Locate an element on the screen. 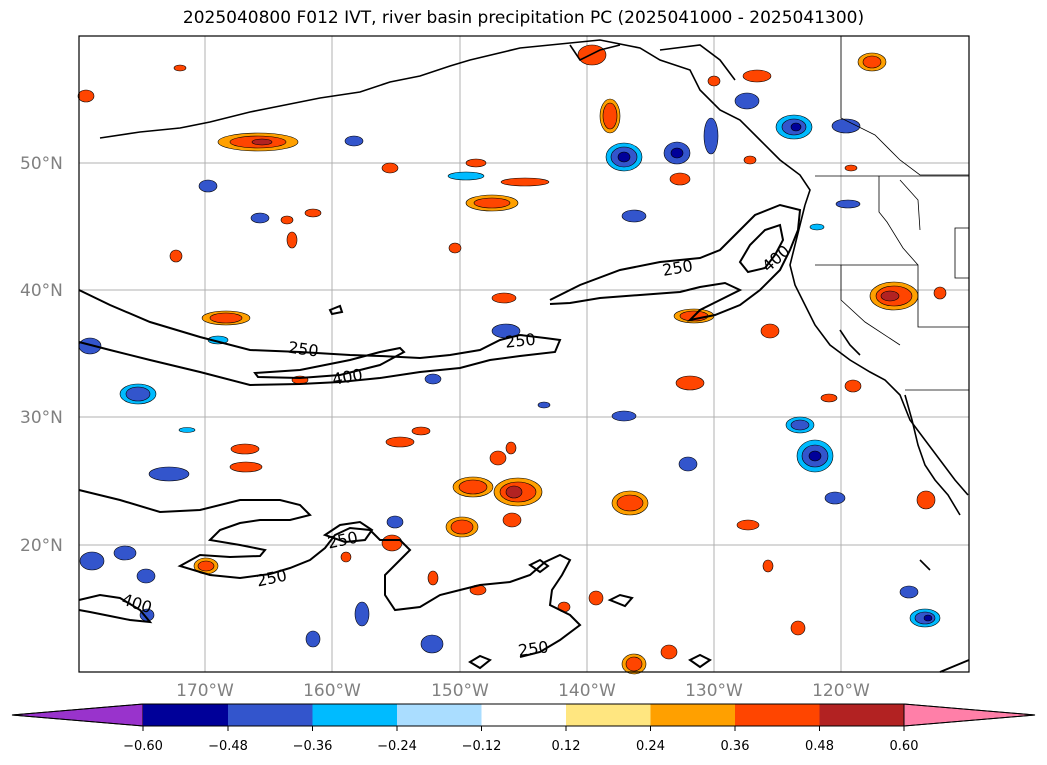 The width and height of the screenshot is (1047, 765). longitude-labels: 170°W 160°W 150°W 140°W 130°W 120°W is located at coordinates (523, 691).